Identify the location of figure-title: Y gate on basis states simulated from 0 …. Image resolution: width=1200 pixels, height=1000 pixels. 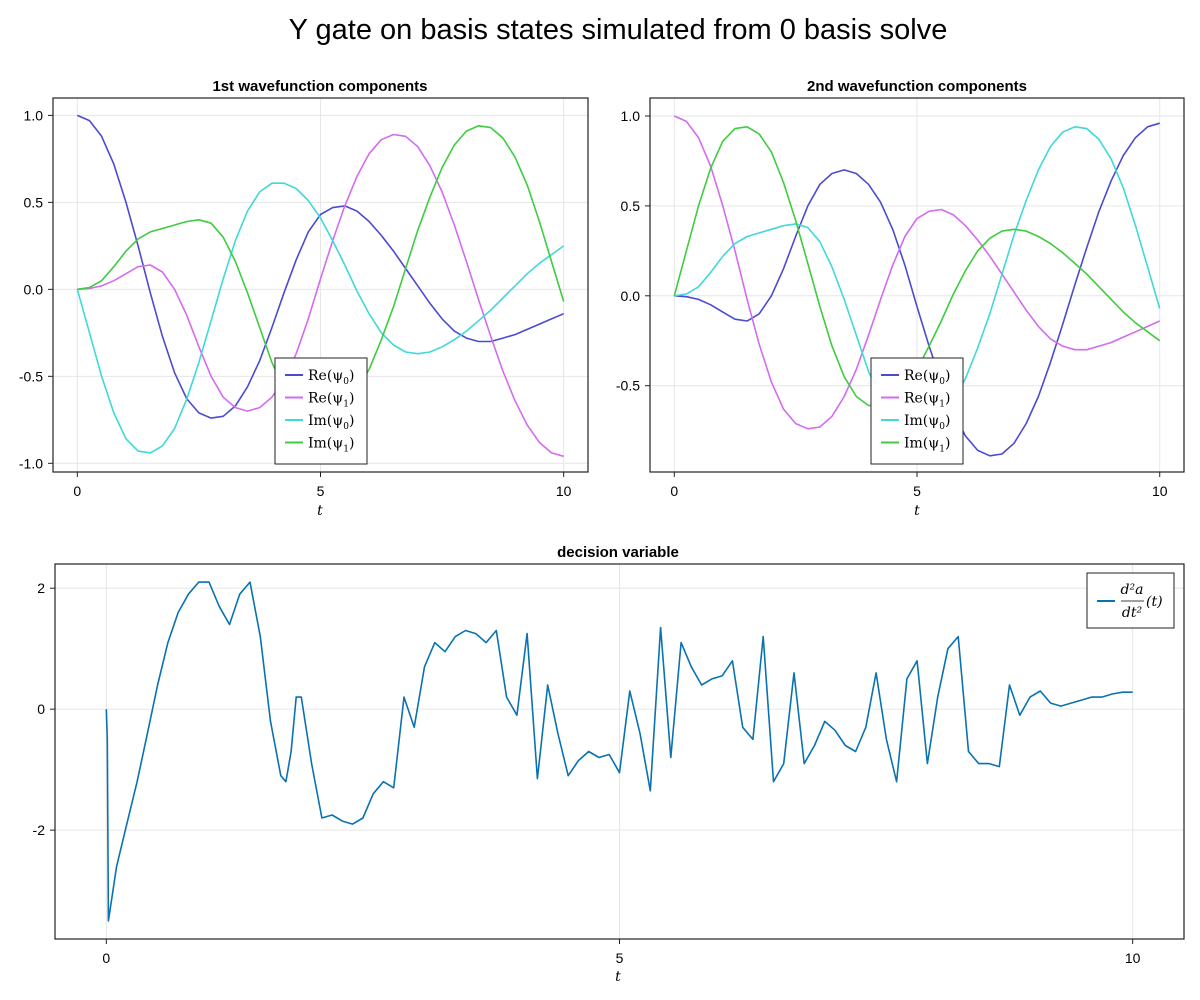
(618, 30).